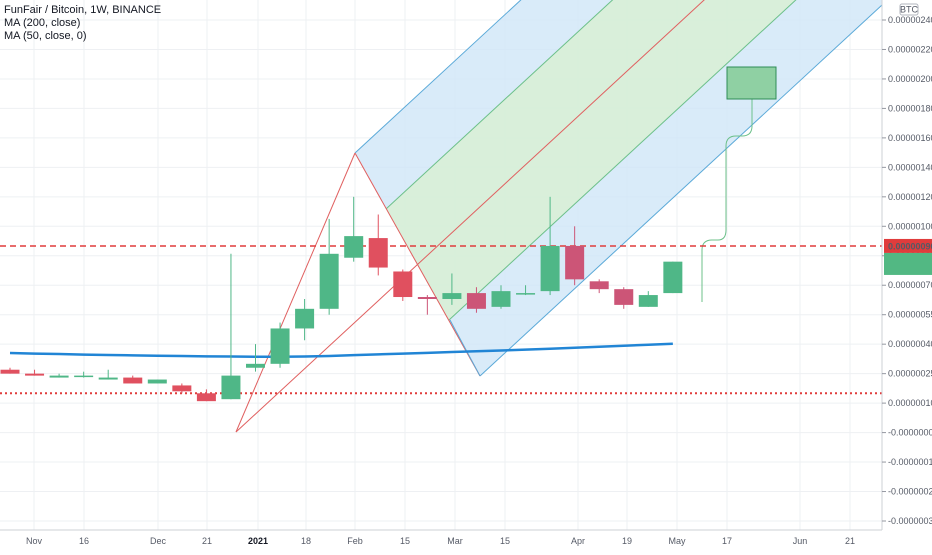  What do you see at coordinates (438, 77) in the screenshot?
I see `pitchfork-upper-line` at bounding box center [438, 77].